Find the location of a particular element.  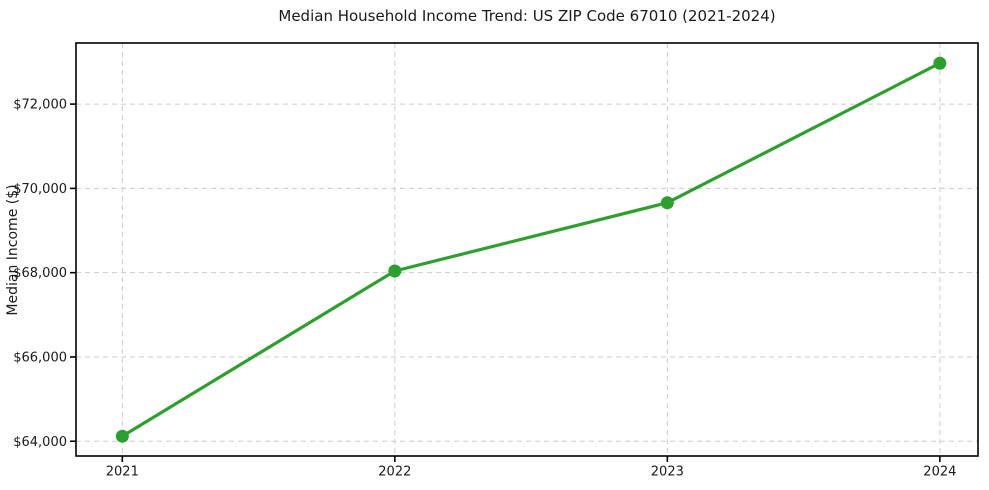

data-point-2023 is located at coordinates (667, 203).